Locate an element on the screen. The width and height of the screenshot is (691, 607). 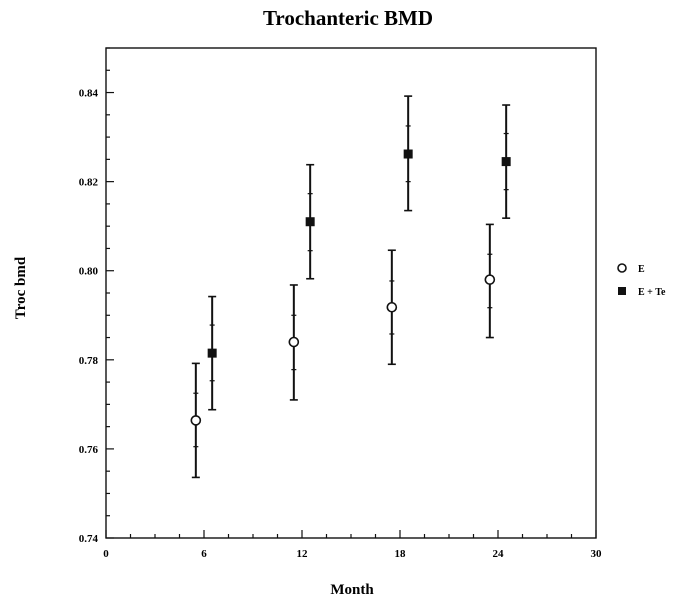
legend-marker-e is located at coordinates (622, 268).